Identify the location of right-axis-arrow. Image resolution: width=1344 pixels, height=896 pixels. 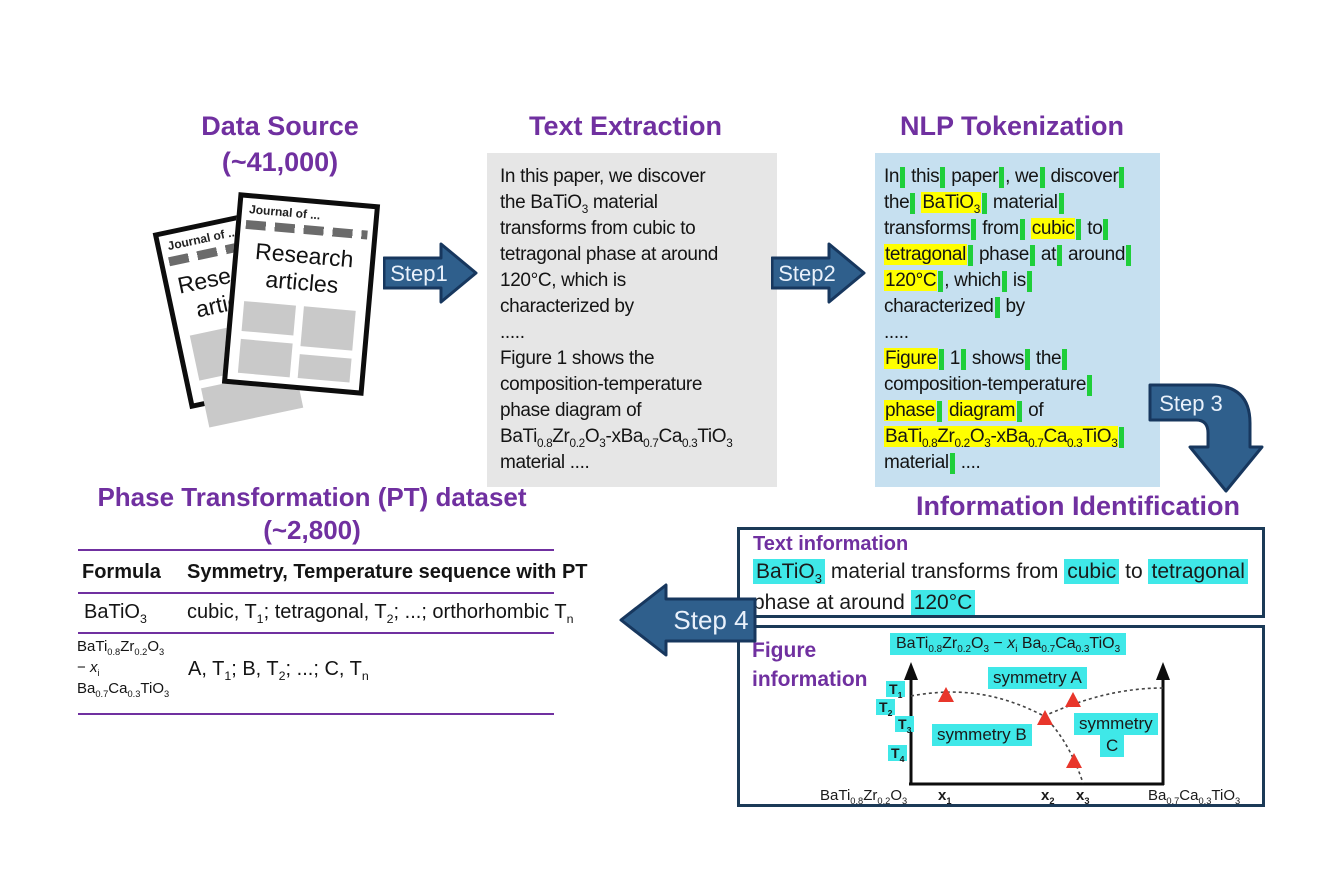
(1163, 671).